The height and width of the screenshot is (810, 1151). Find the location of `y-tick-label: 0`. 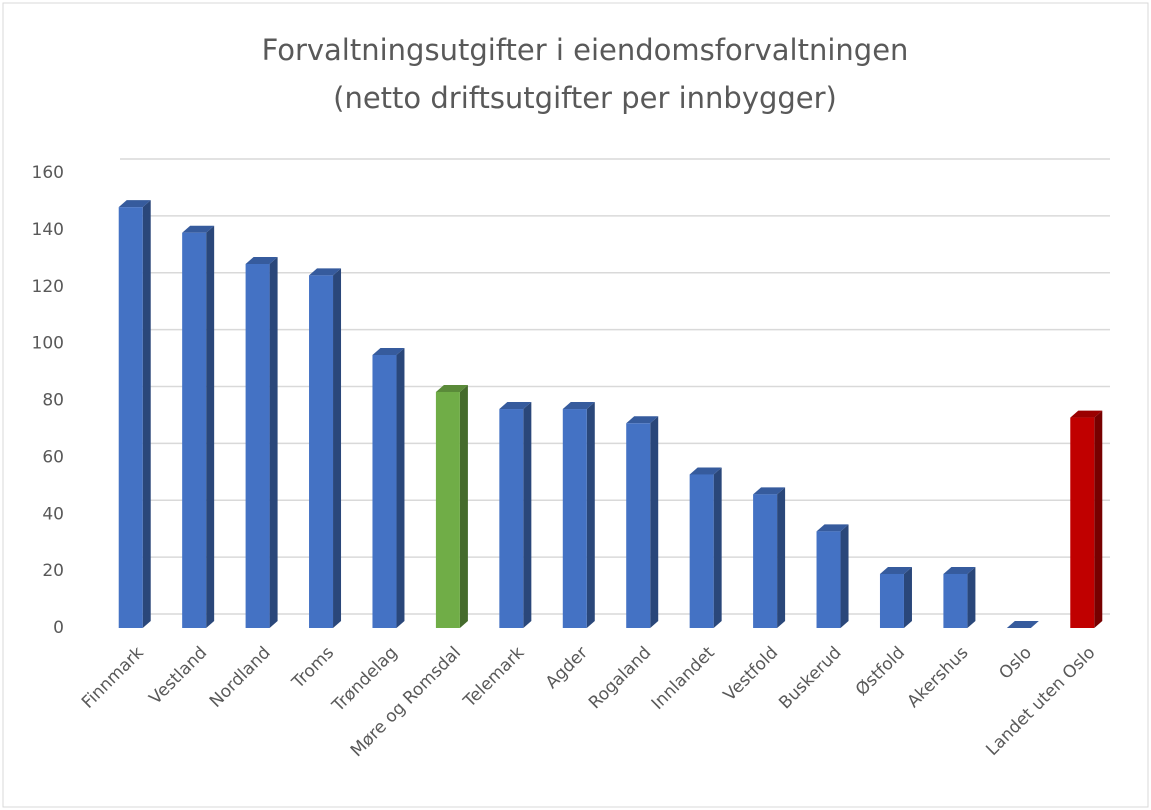

y-tick-label: 0 is located at coordinates (58, 628).